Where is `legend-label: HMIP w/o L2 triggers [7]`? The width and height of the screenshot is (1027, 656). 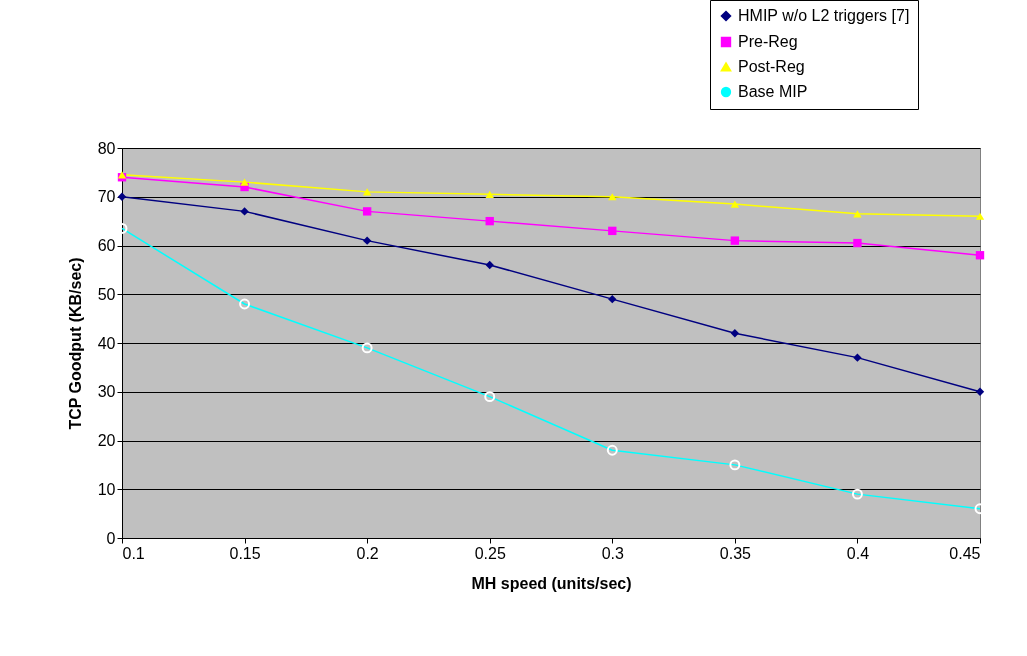 legend-label: HMIP w/o L2 triggers [7] is located at coordinates (824, 15).